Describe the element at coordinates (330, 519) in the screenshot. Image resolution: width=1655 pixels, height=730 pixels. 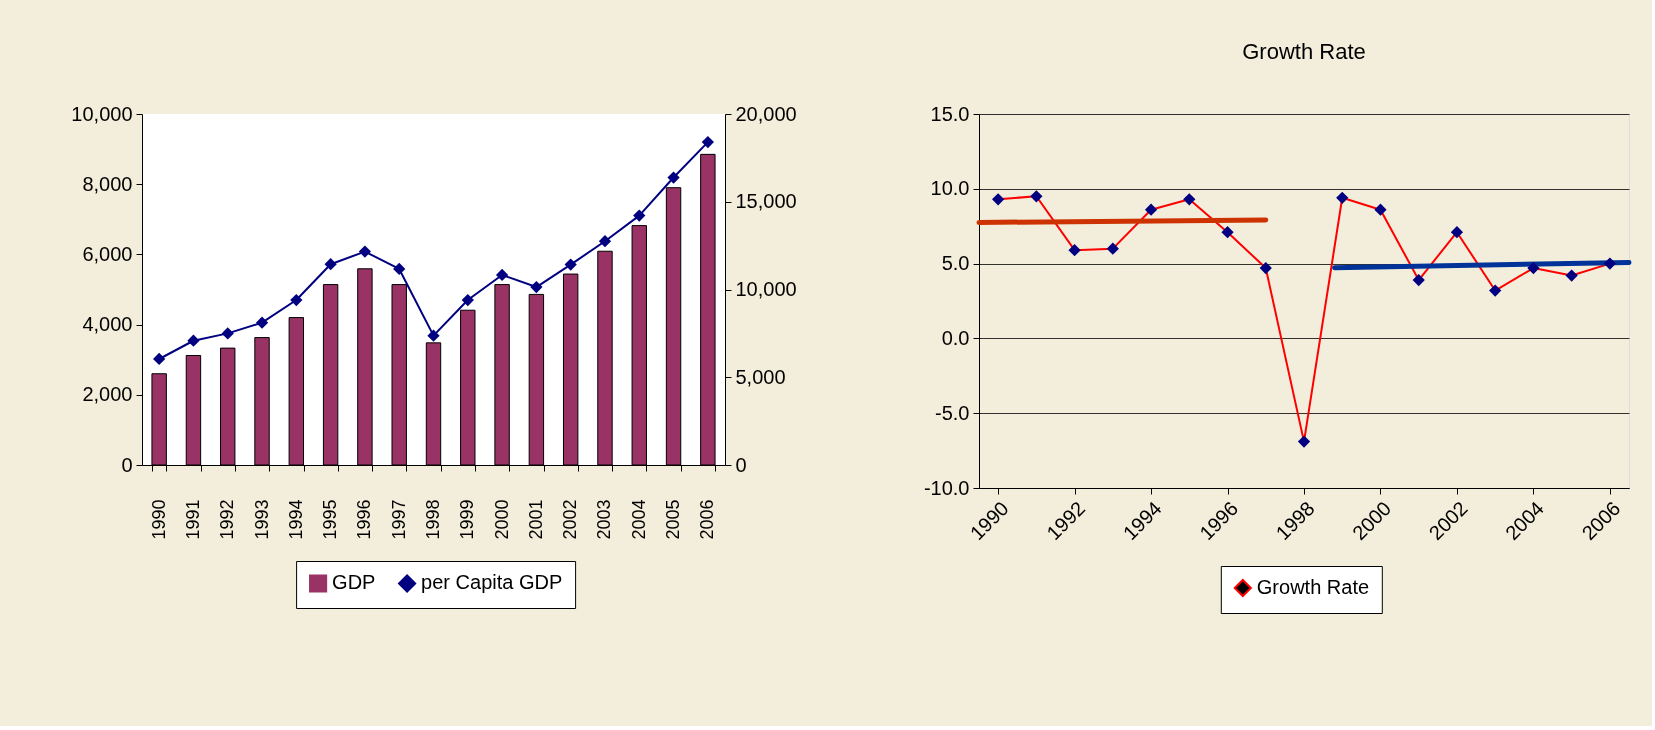
I see `x-tick-label: 1995` at that location.